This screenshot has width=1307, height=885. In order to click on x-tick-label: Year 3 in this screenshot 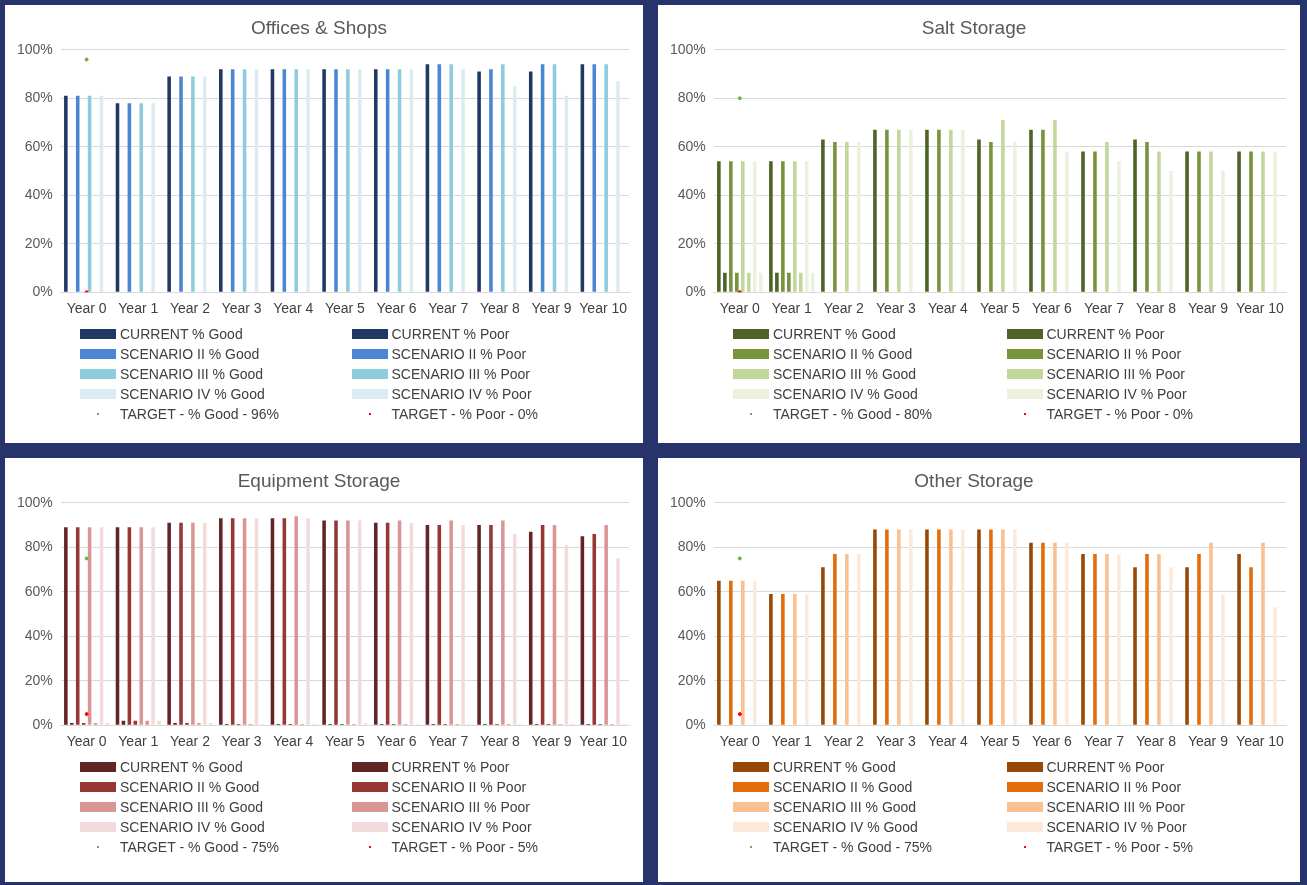, I will do `click(241, 741)`.